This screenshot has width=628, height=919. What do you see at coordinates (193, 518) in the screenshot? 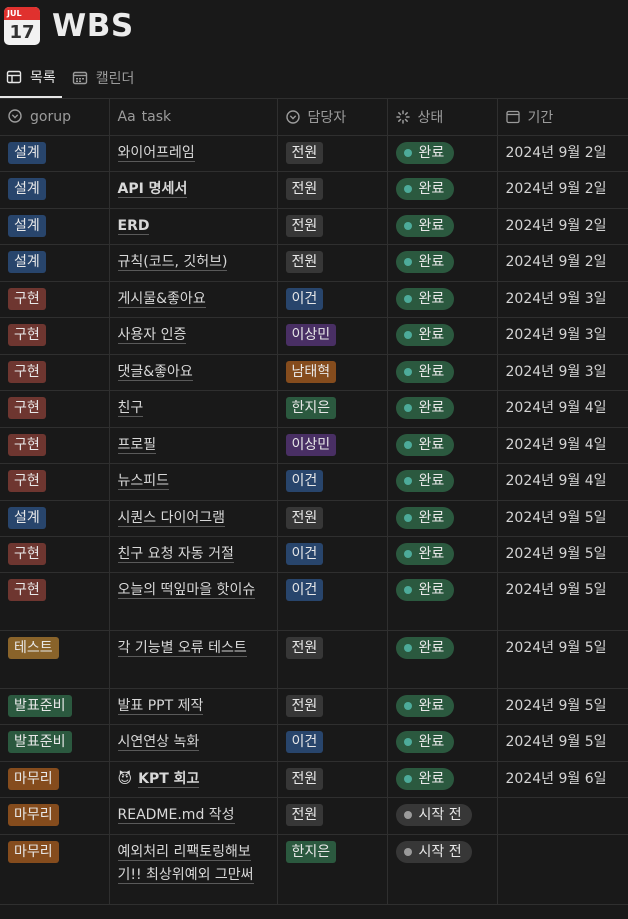
I see `task-cell: 시퀀스 다이어그램` at bounding box center [193, 518].